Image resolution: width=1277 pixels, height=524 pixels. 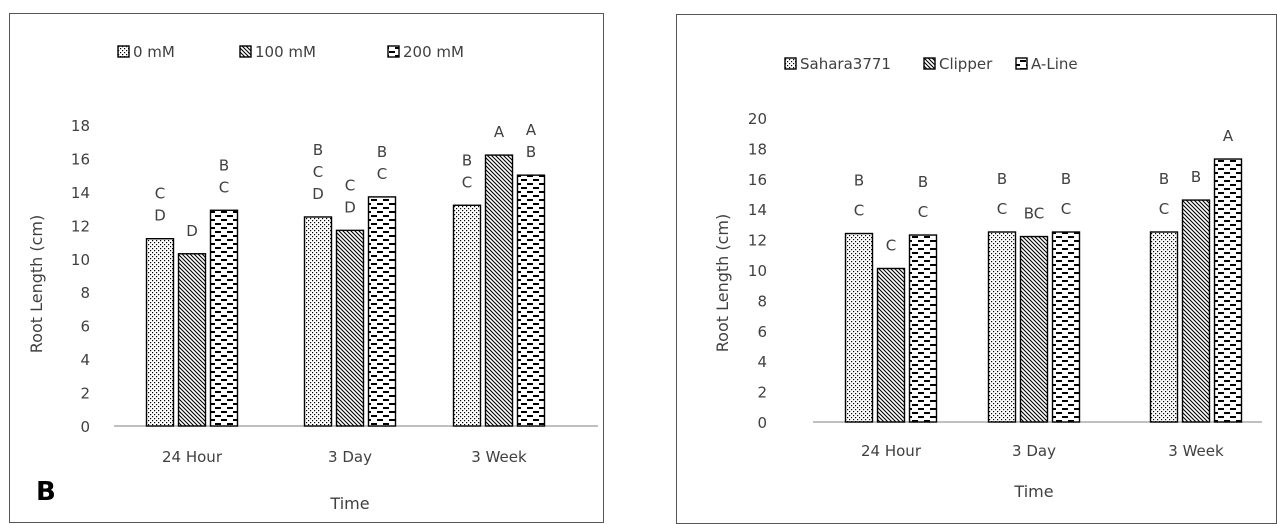 I want to click on legend-label-1: Clipper, so click(x=966, y=64).